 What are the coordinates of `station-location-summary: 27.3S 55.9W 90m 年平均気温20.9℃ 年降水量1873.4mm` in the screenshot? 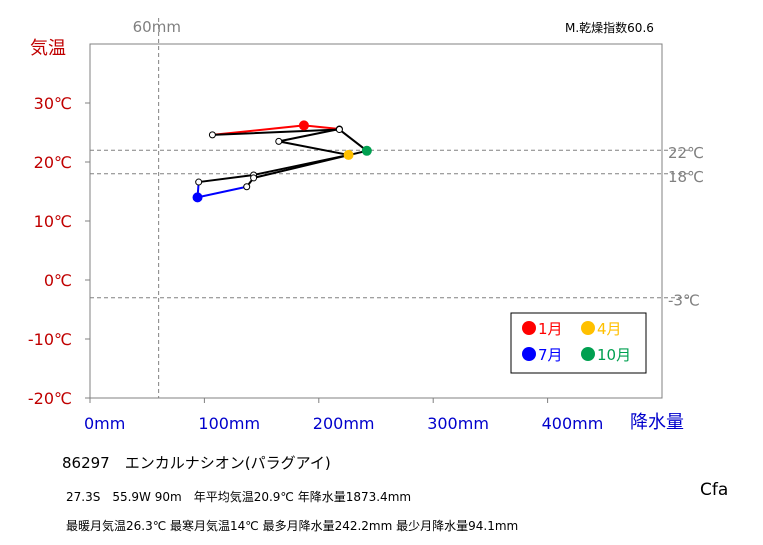 It's located at (239, 497).